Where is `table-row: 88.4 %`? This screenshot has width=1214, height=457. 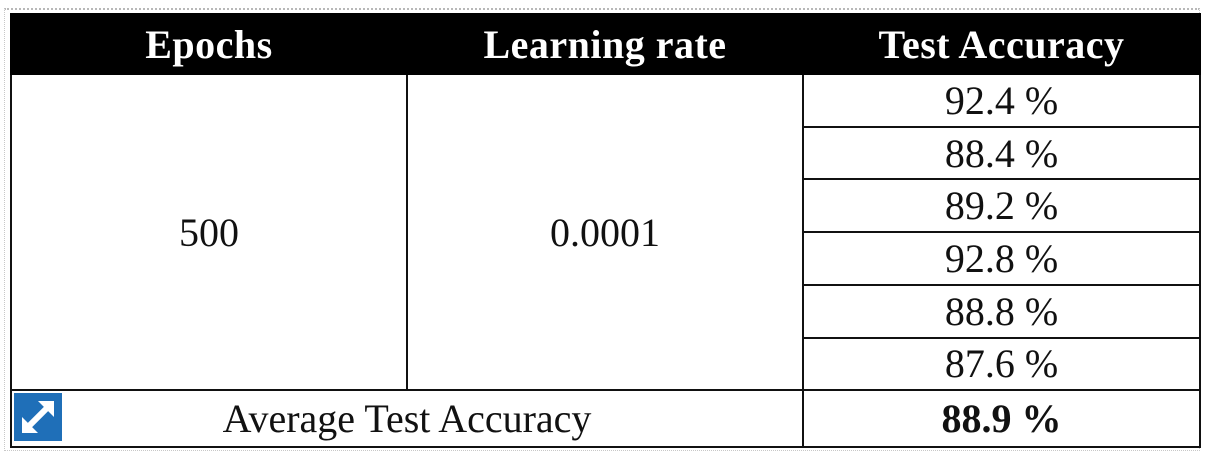
table-row: 88.4 % is located at coordinates (606, 153).